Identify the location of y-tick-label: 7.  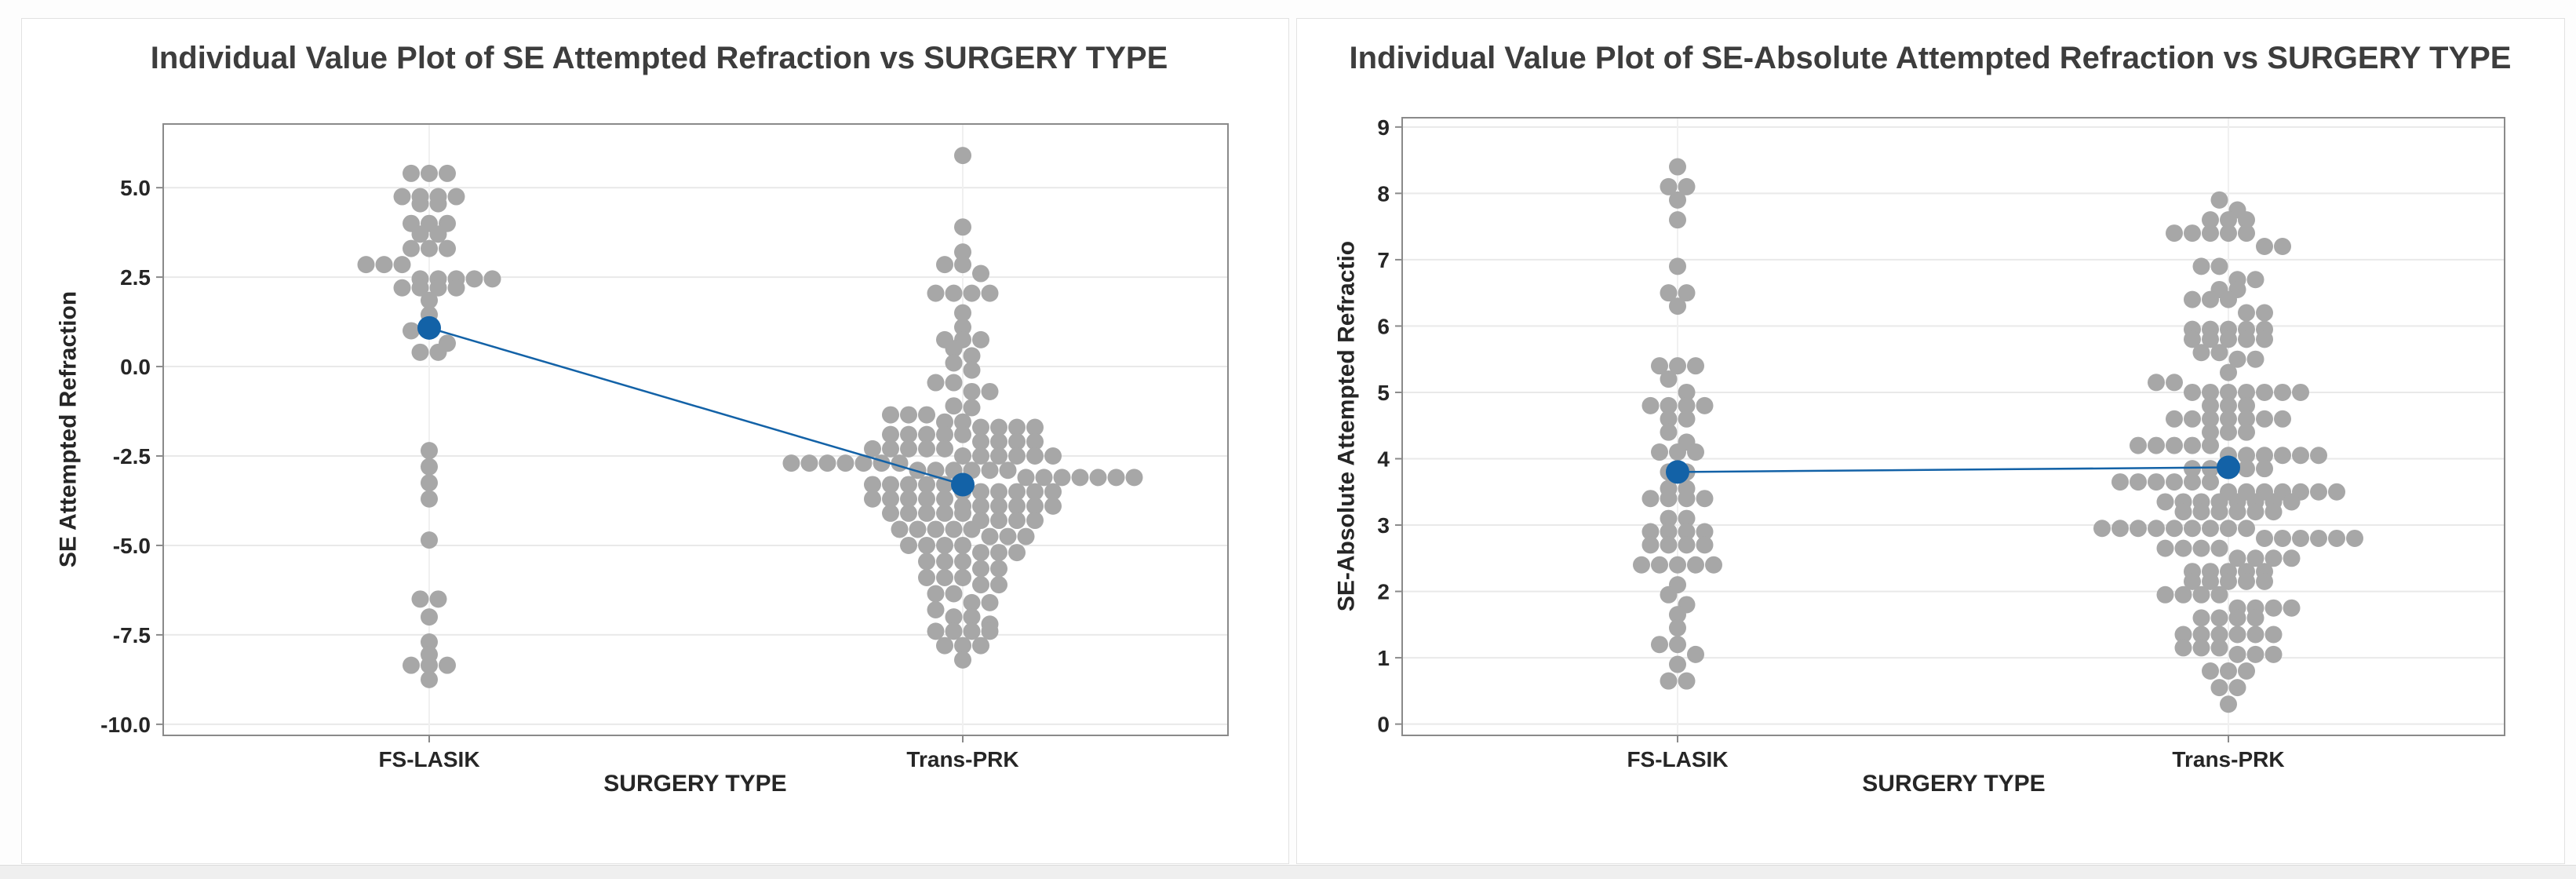
(1383, 260).